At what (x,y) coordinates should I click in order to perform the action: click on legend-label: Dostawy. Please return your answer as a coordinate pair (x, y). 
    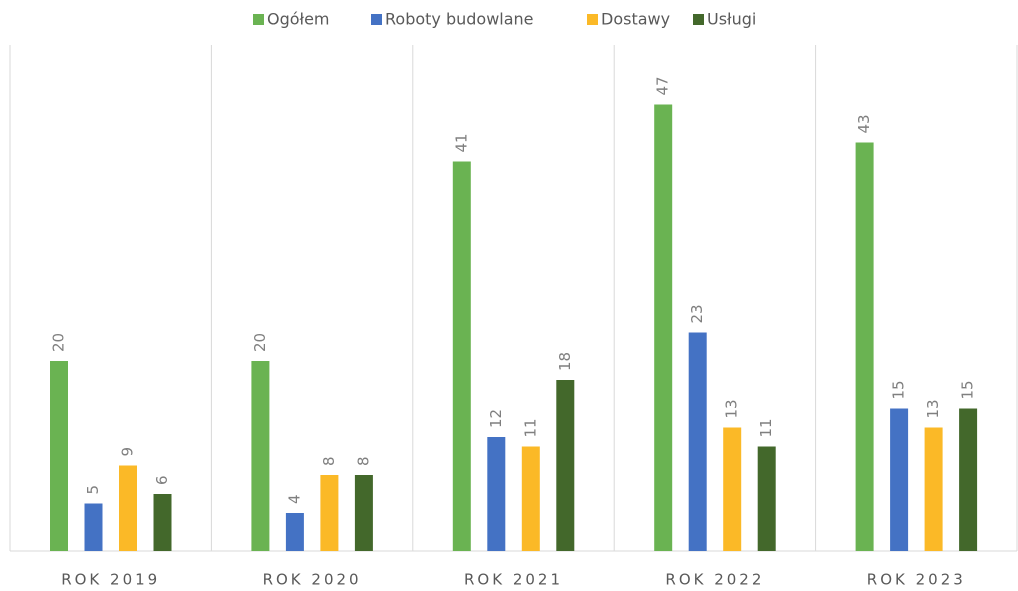
    Looking at the image, I should click on (635, 19).